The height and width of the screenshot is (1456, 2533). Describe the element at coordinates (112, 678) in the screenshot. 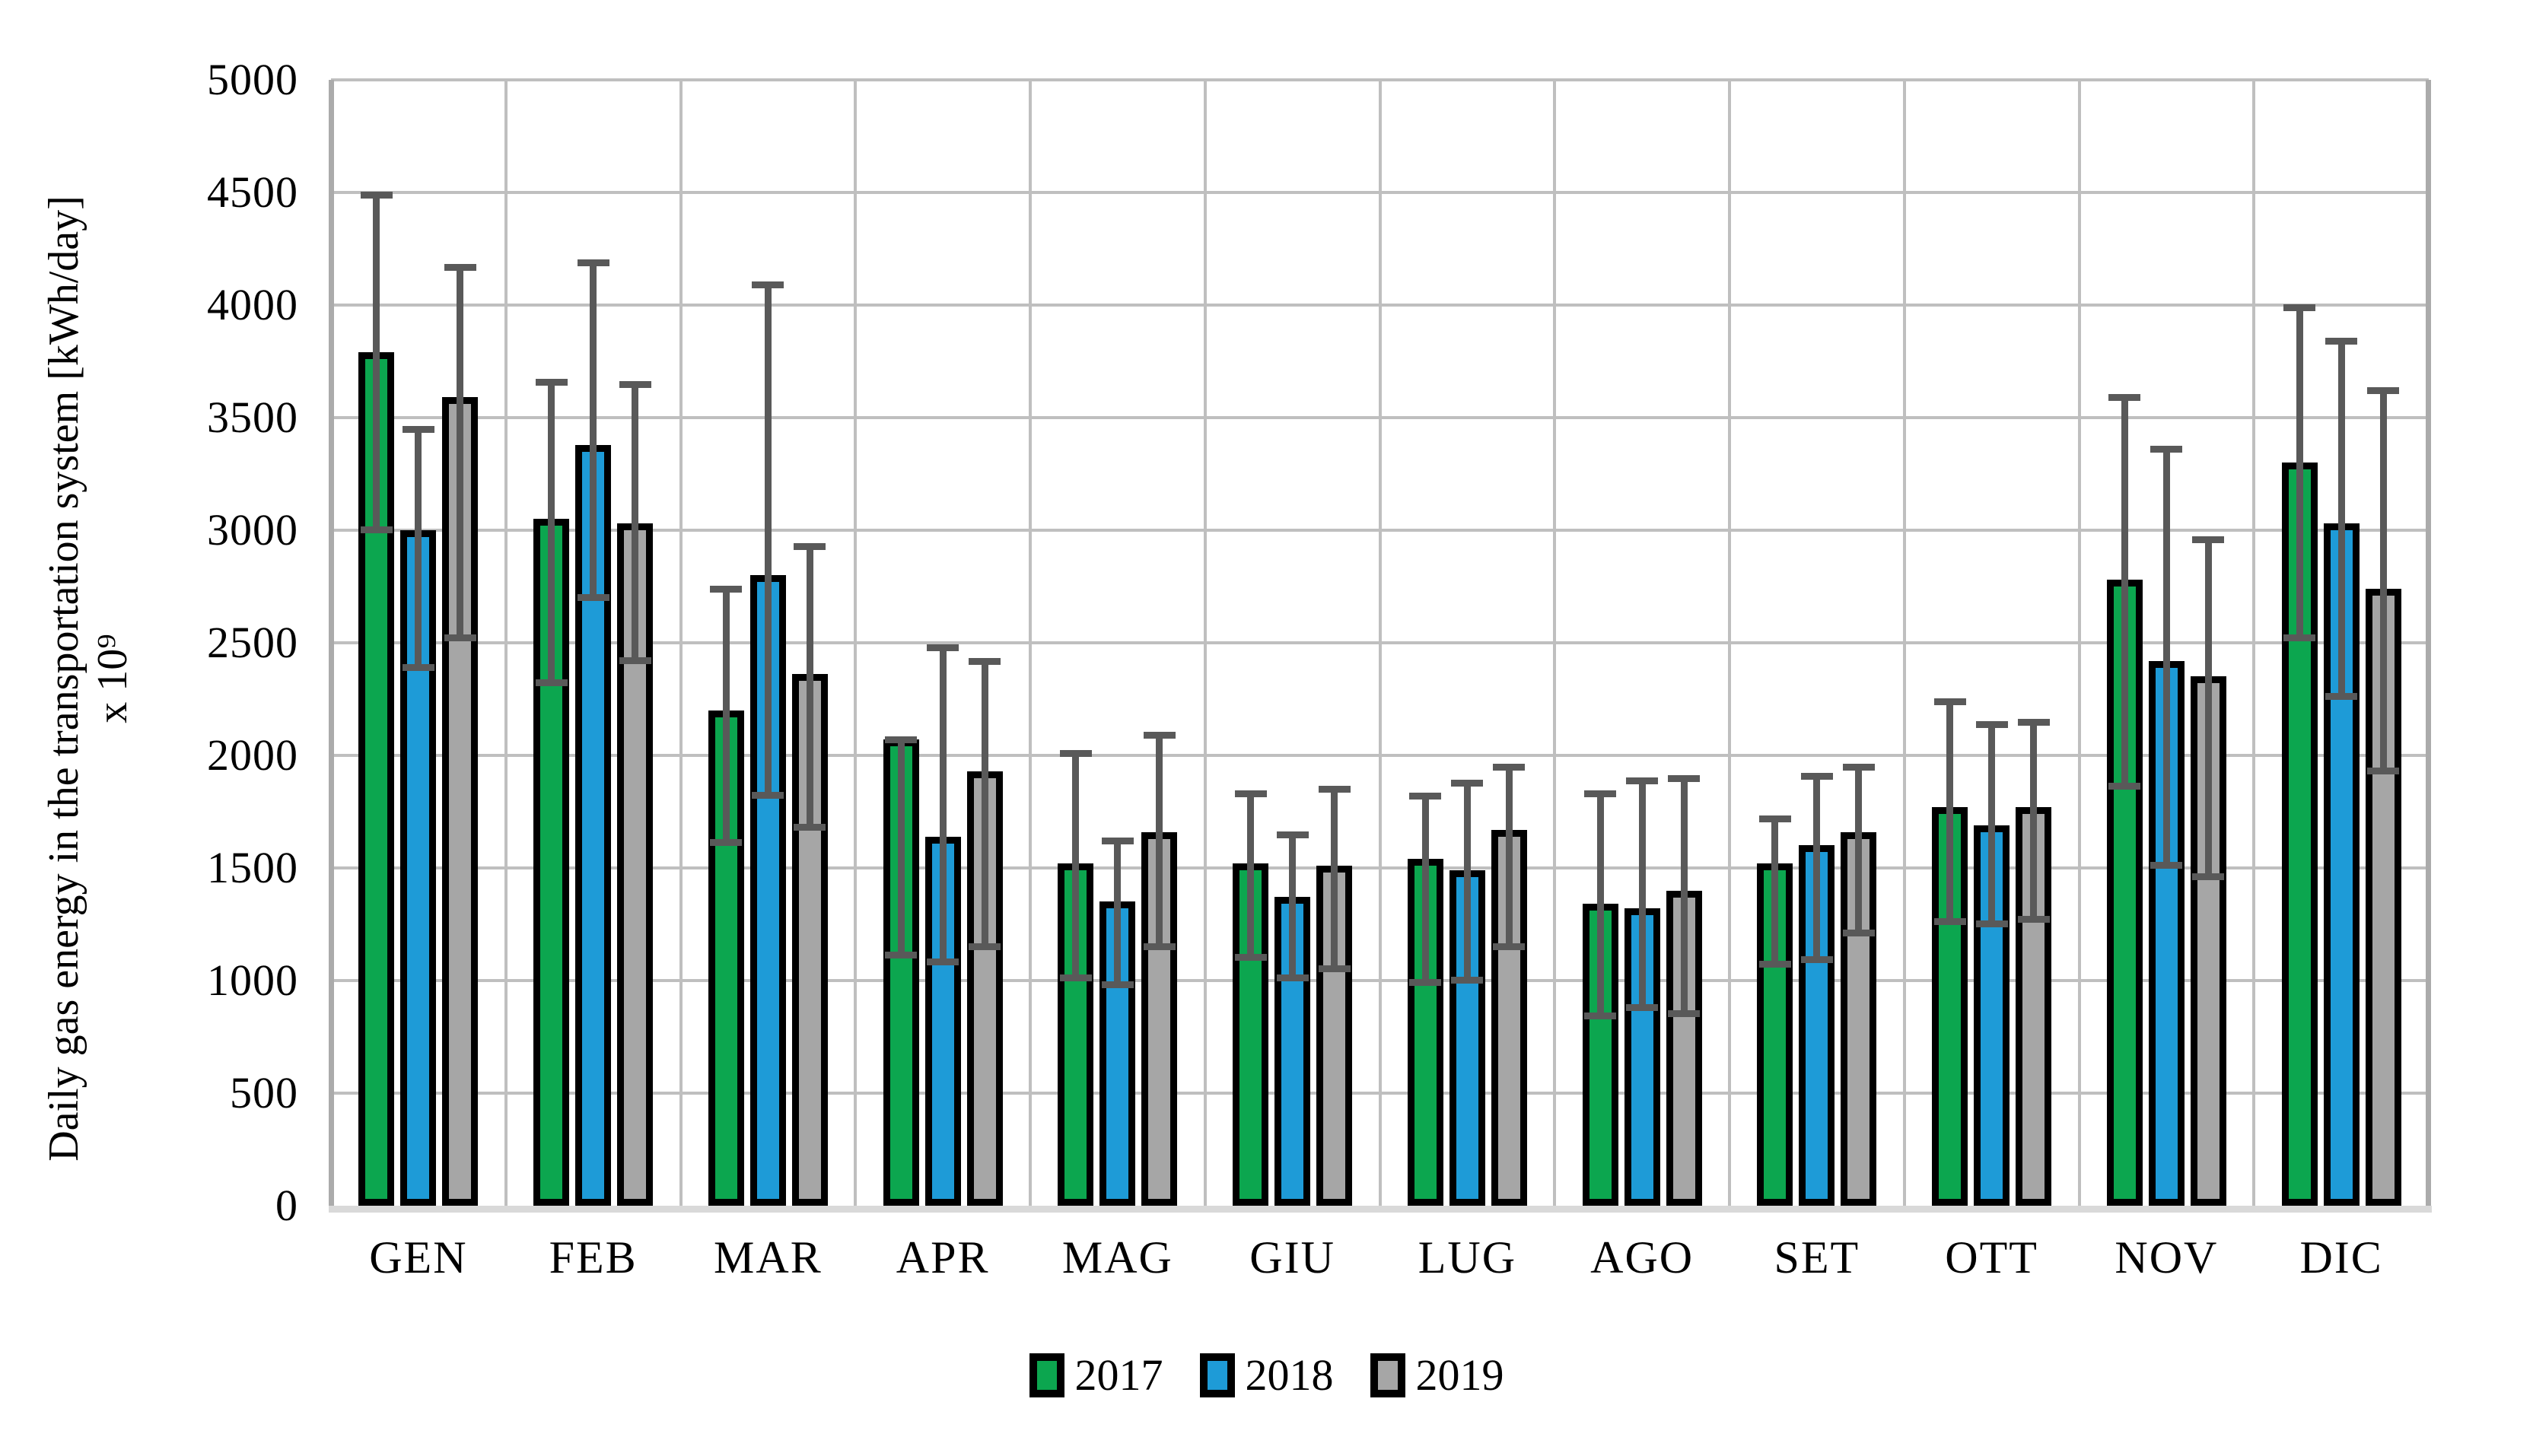

I see `y-axis-title-line2: x 10⁹` at that location.